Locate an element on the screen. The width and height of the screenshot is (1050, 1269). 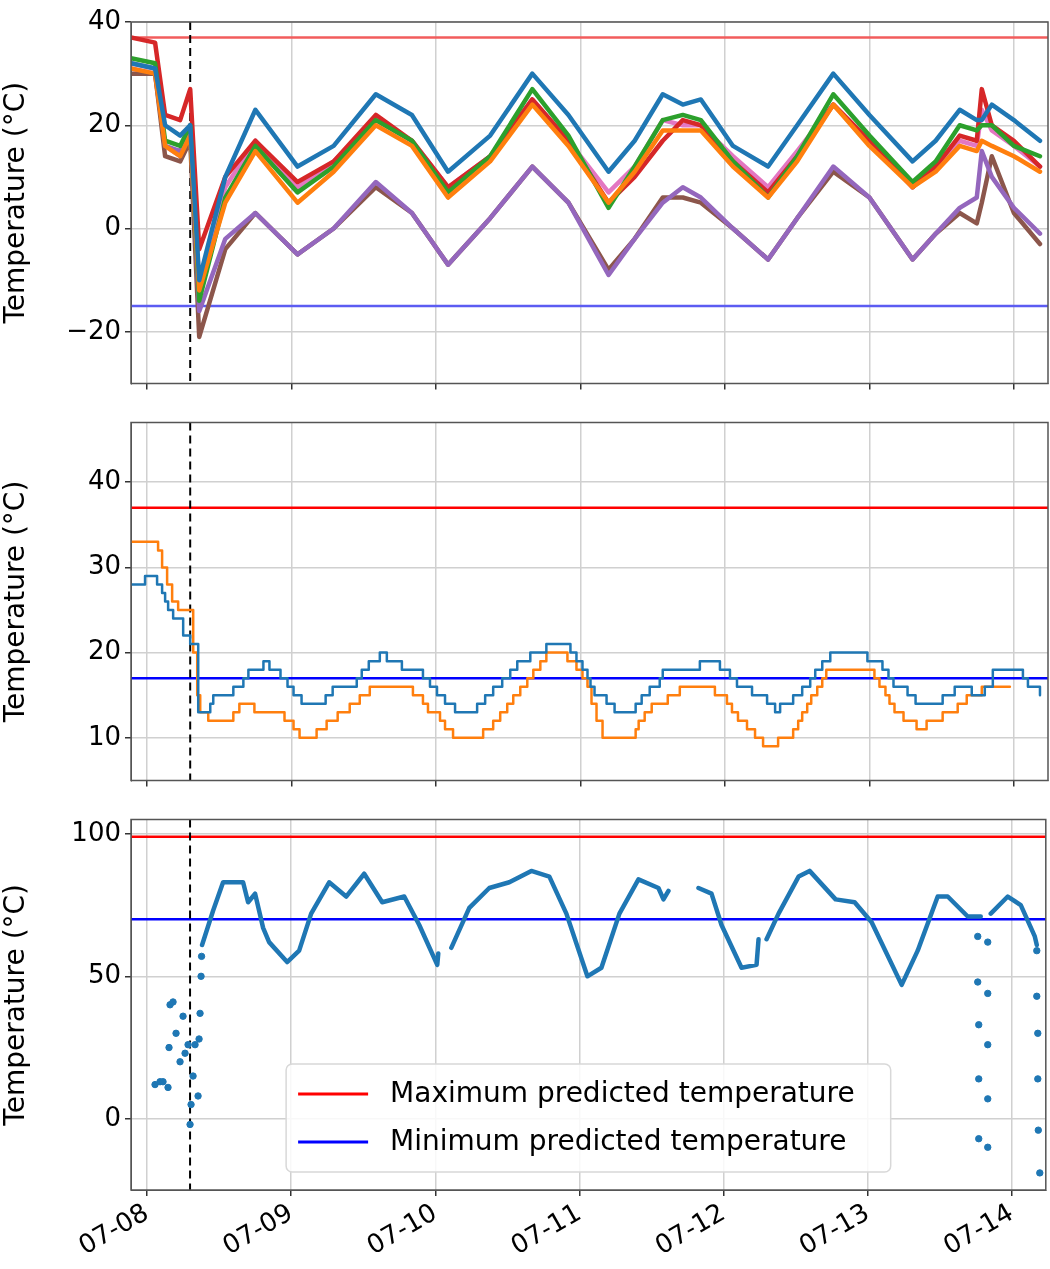
y-tick-label: 10 is located at coordinates (104, 735).